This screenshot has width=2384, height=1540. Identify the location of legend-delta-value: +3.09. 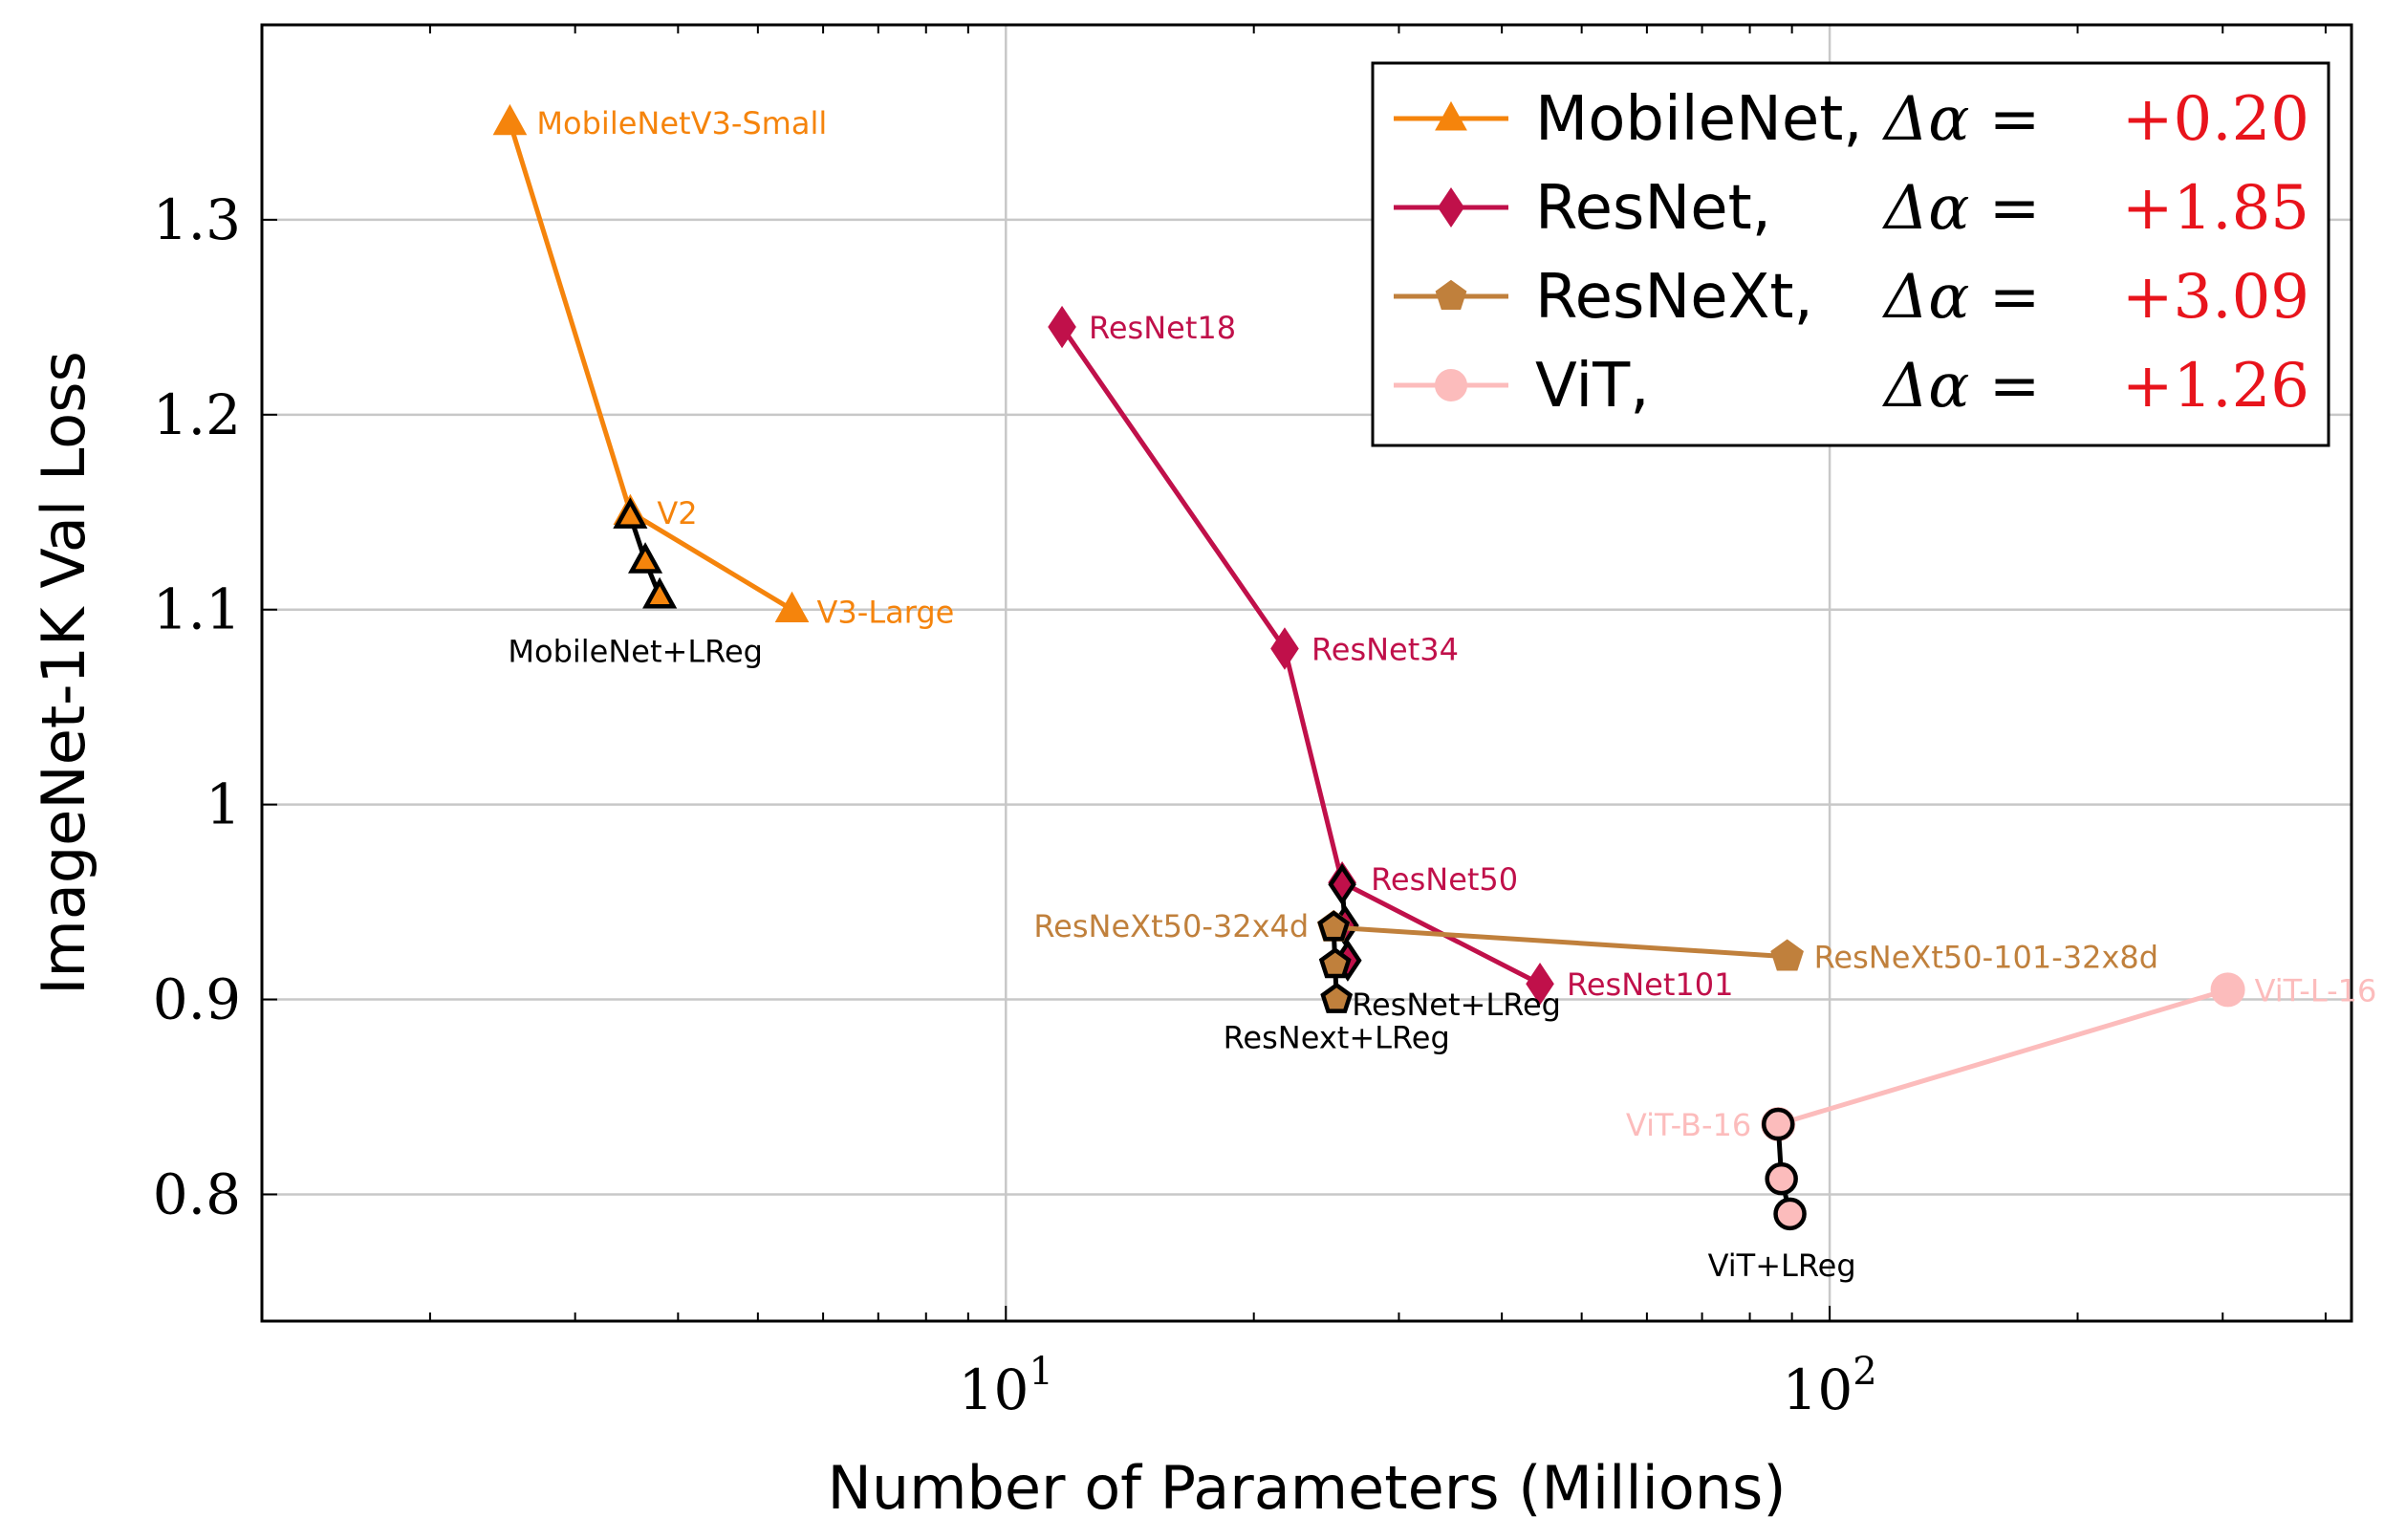
(2215, 297).